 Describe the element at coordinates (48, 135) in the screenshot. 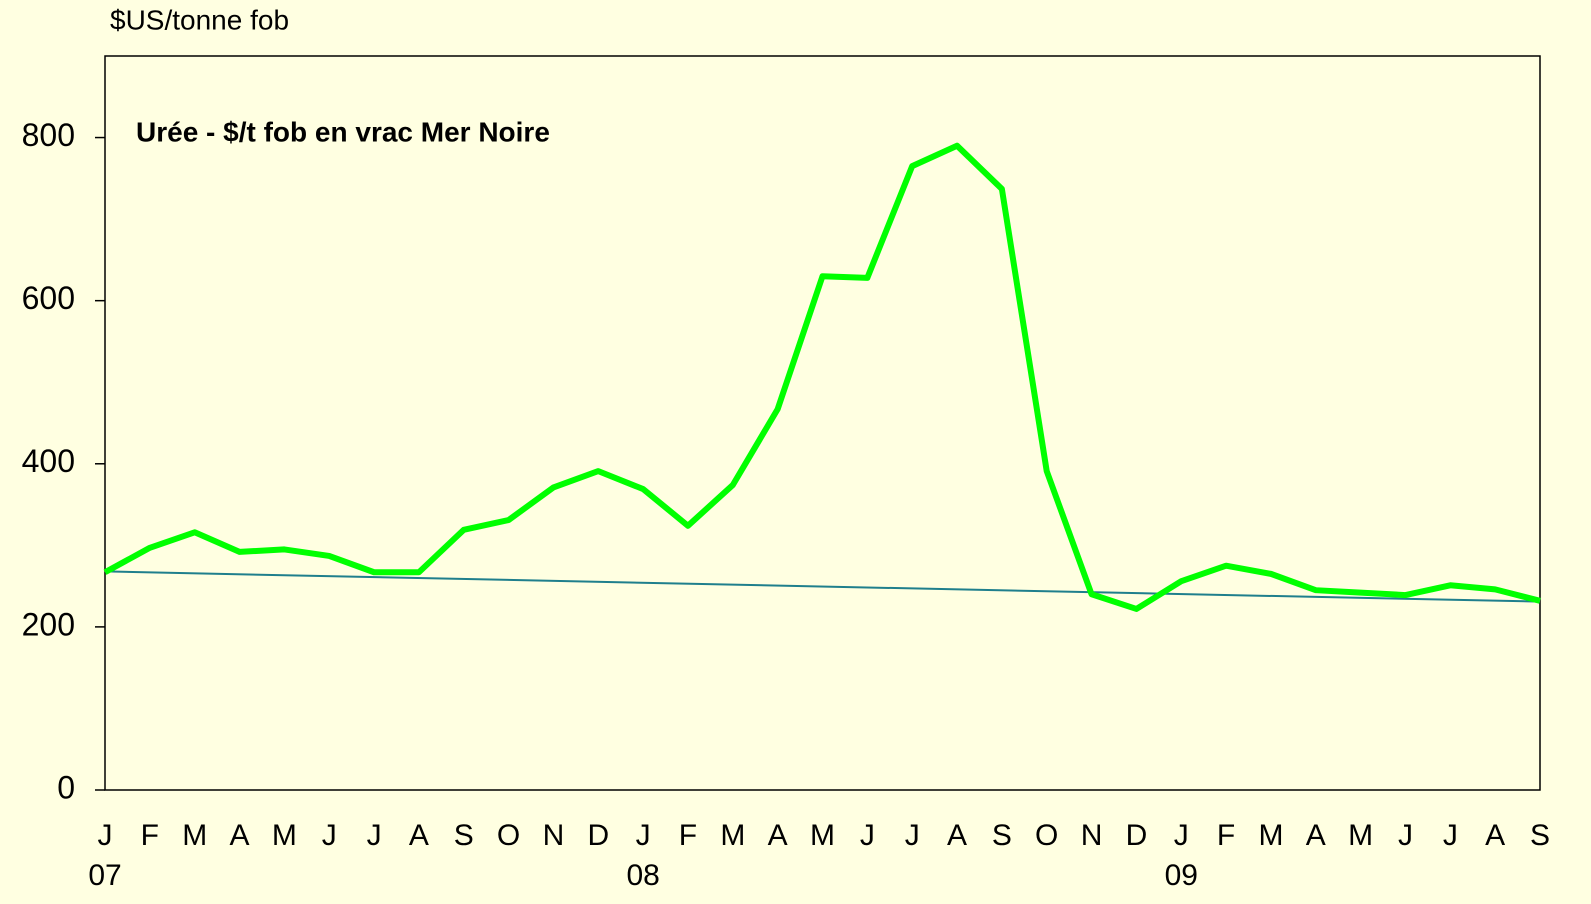

I see `y-tick-label: 800` at that location.